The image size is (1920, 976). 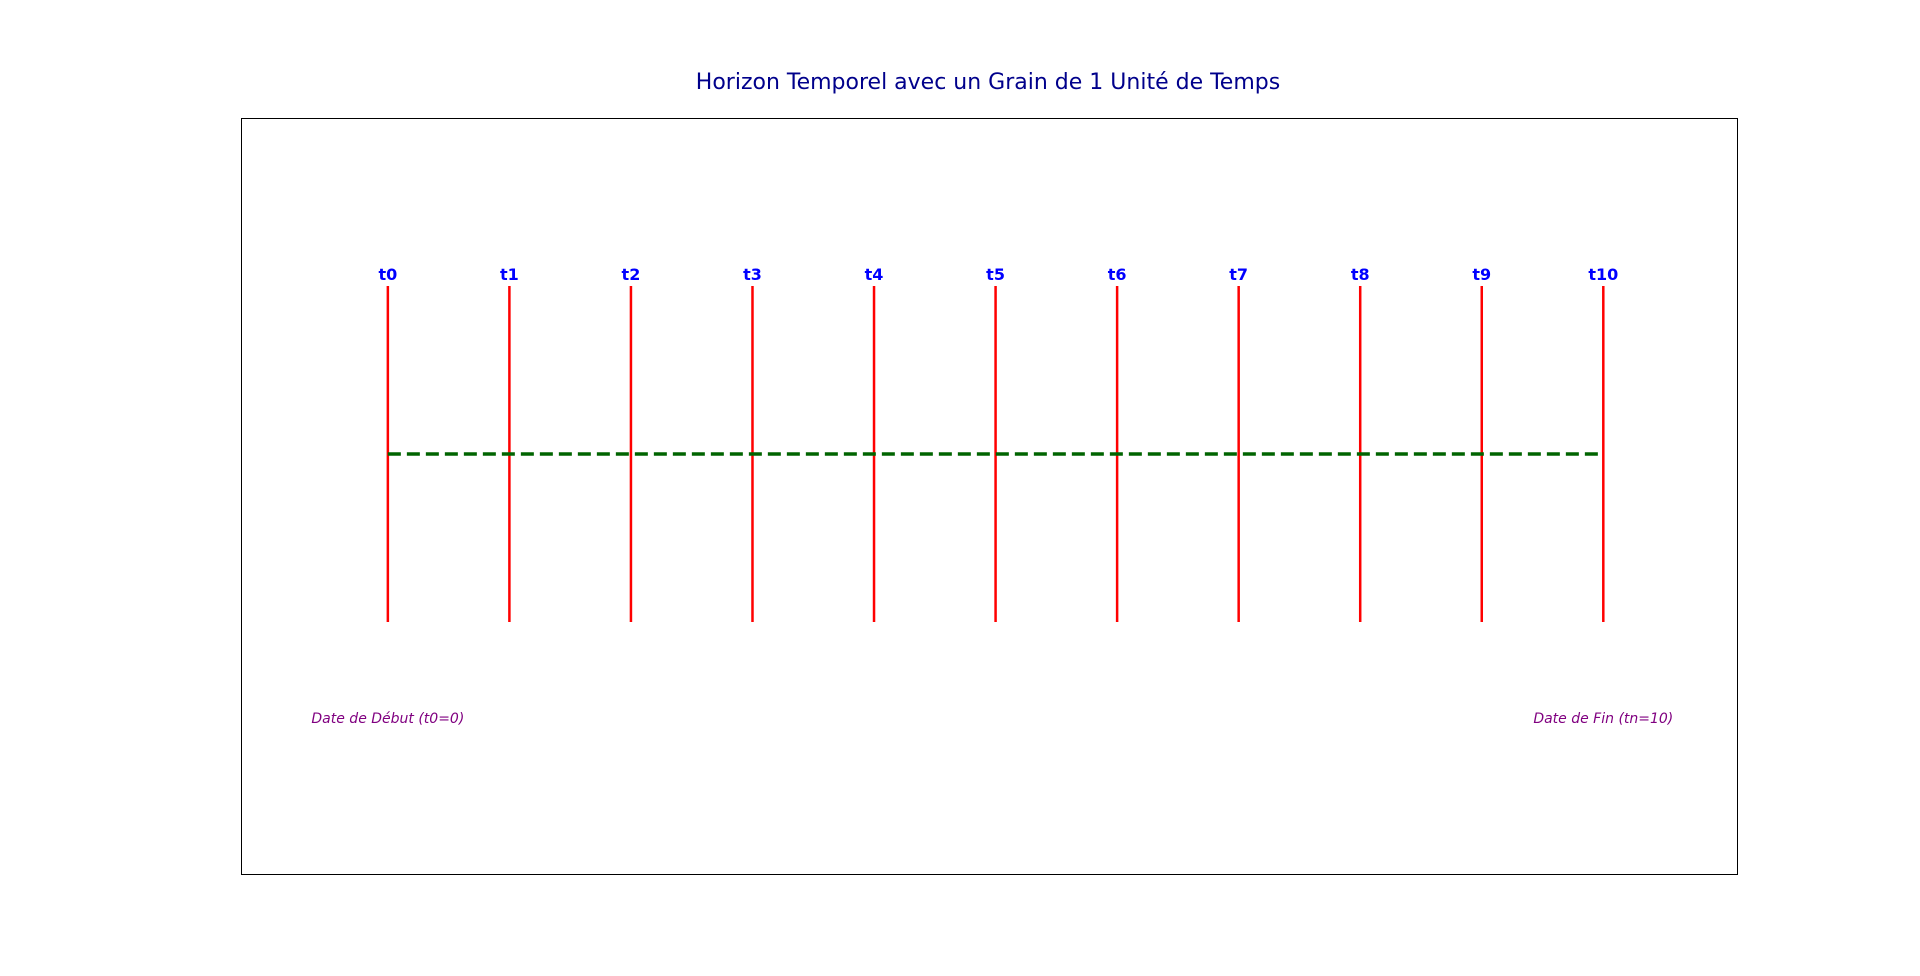 I want to click on tick-label-t8: t8, so click(x=1360, y=274).